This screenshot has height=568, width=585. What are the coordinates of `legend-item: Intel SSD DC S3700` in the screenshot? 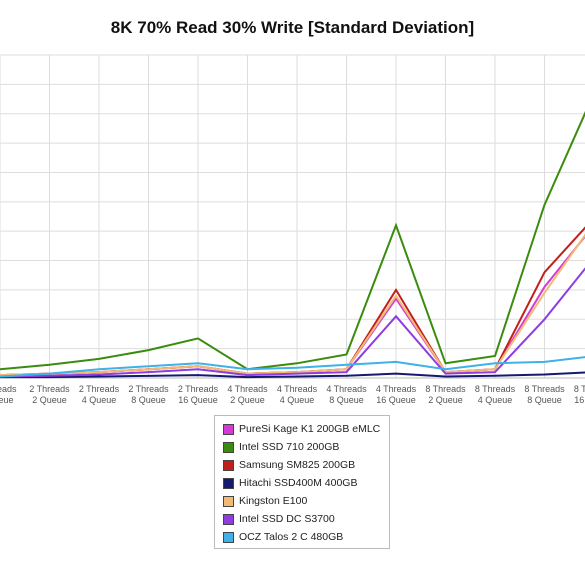 It's located at (302, 519).